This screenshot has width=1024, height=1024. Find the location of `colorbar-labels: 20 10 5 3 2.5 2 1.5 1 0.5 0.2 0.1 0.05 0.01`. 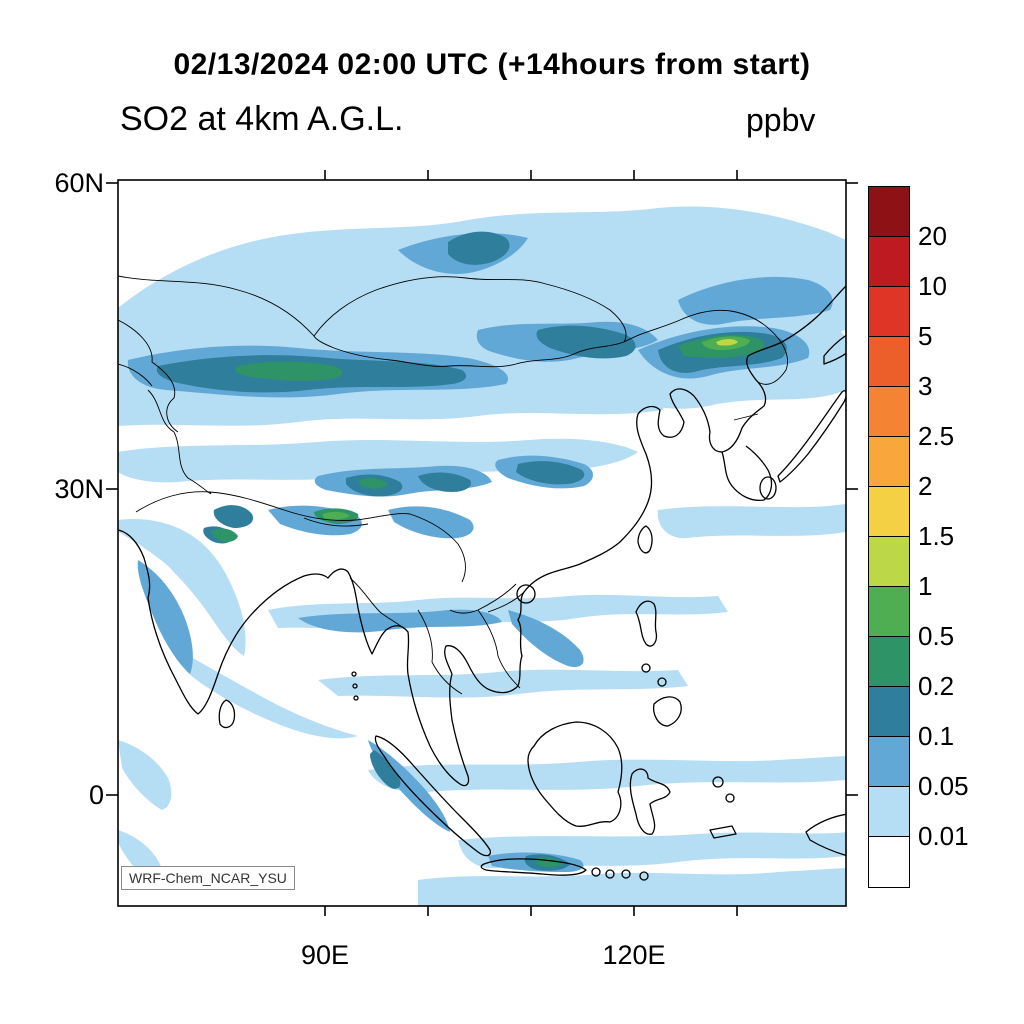

colorbar-labels: 20 10 5 3 2.5 2 1.5 1 0.5 0.2 0.1 0.05 0.01 is located at coordinates (963, 536).